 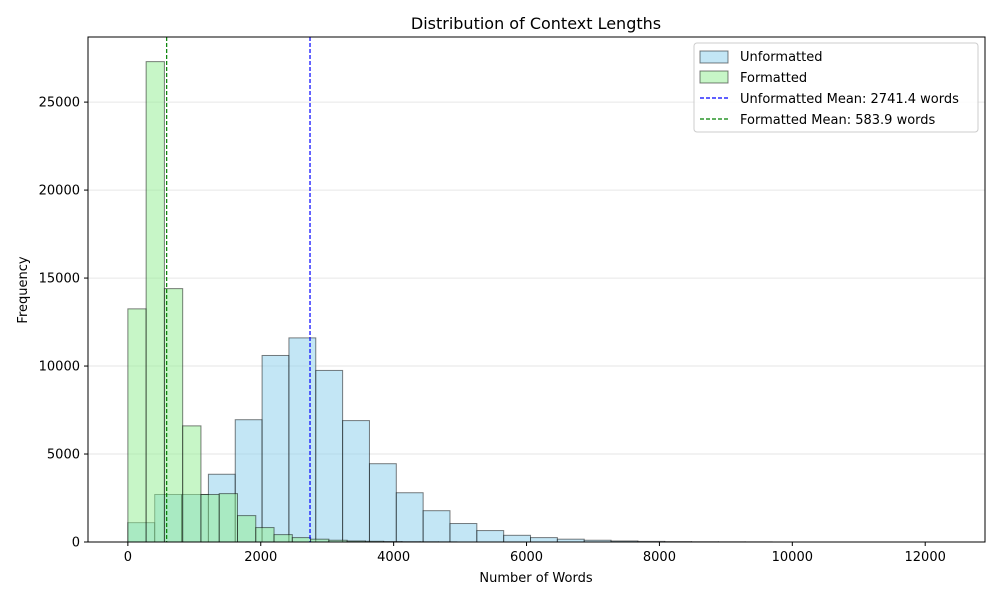 What do you see at coordinates (76, 543) in the screenshot?
I see `y-tick-label: 0` at bounding box center [76, 543].